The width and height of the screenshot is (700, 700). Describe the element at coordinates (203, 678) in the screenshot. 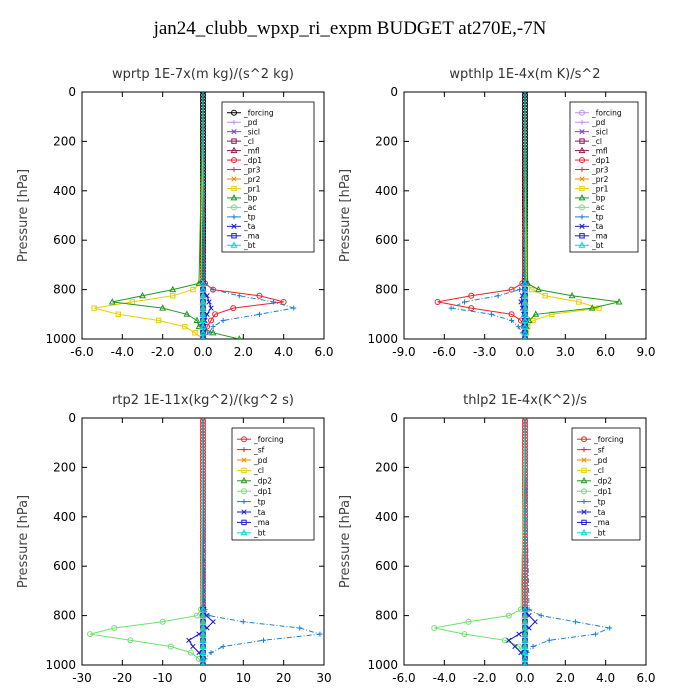

I see `x-tick-label: 0` at that location.